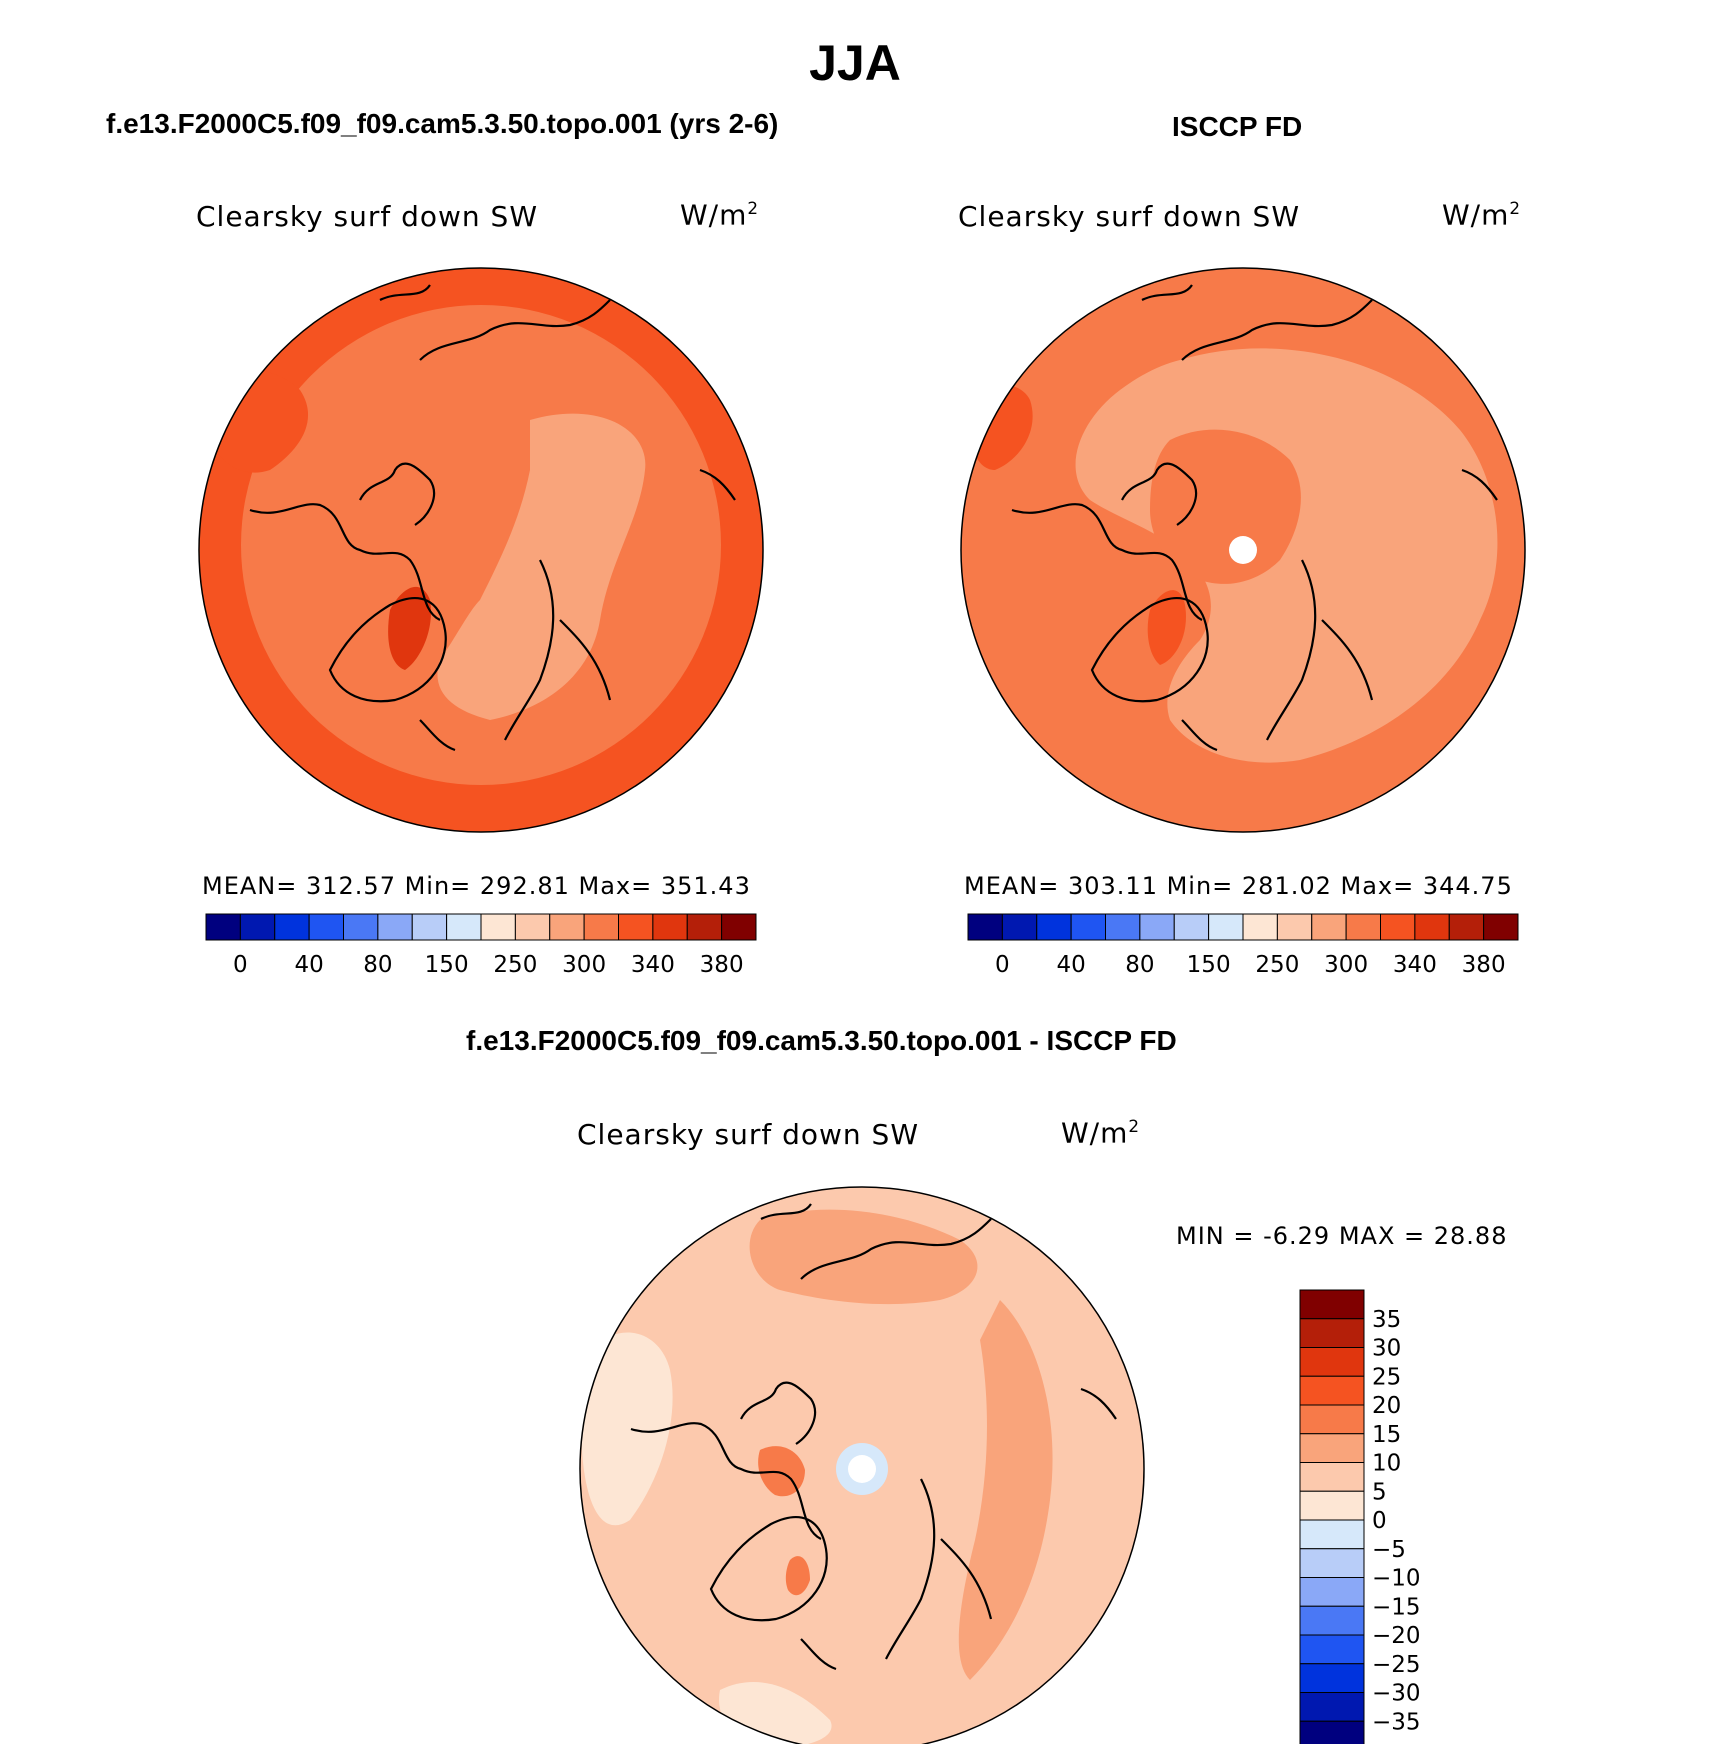  Describe the element at coordinates (1101, 1133) in the screenshot. I see `panel3-units: W/m2` at that location.